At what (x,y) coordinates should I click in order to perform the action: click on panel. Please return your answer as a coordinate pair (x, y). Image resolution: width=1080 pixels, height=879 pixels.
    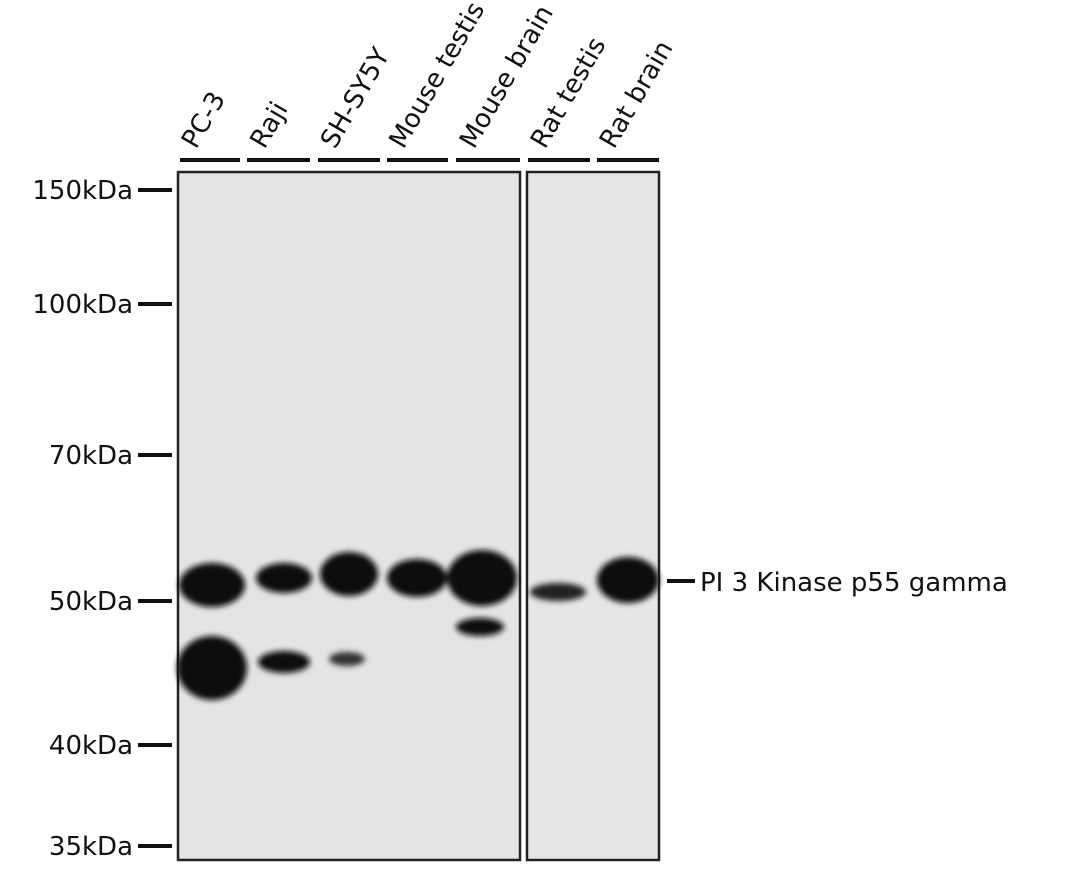
    Looking at the image, I should click on (593, 516).